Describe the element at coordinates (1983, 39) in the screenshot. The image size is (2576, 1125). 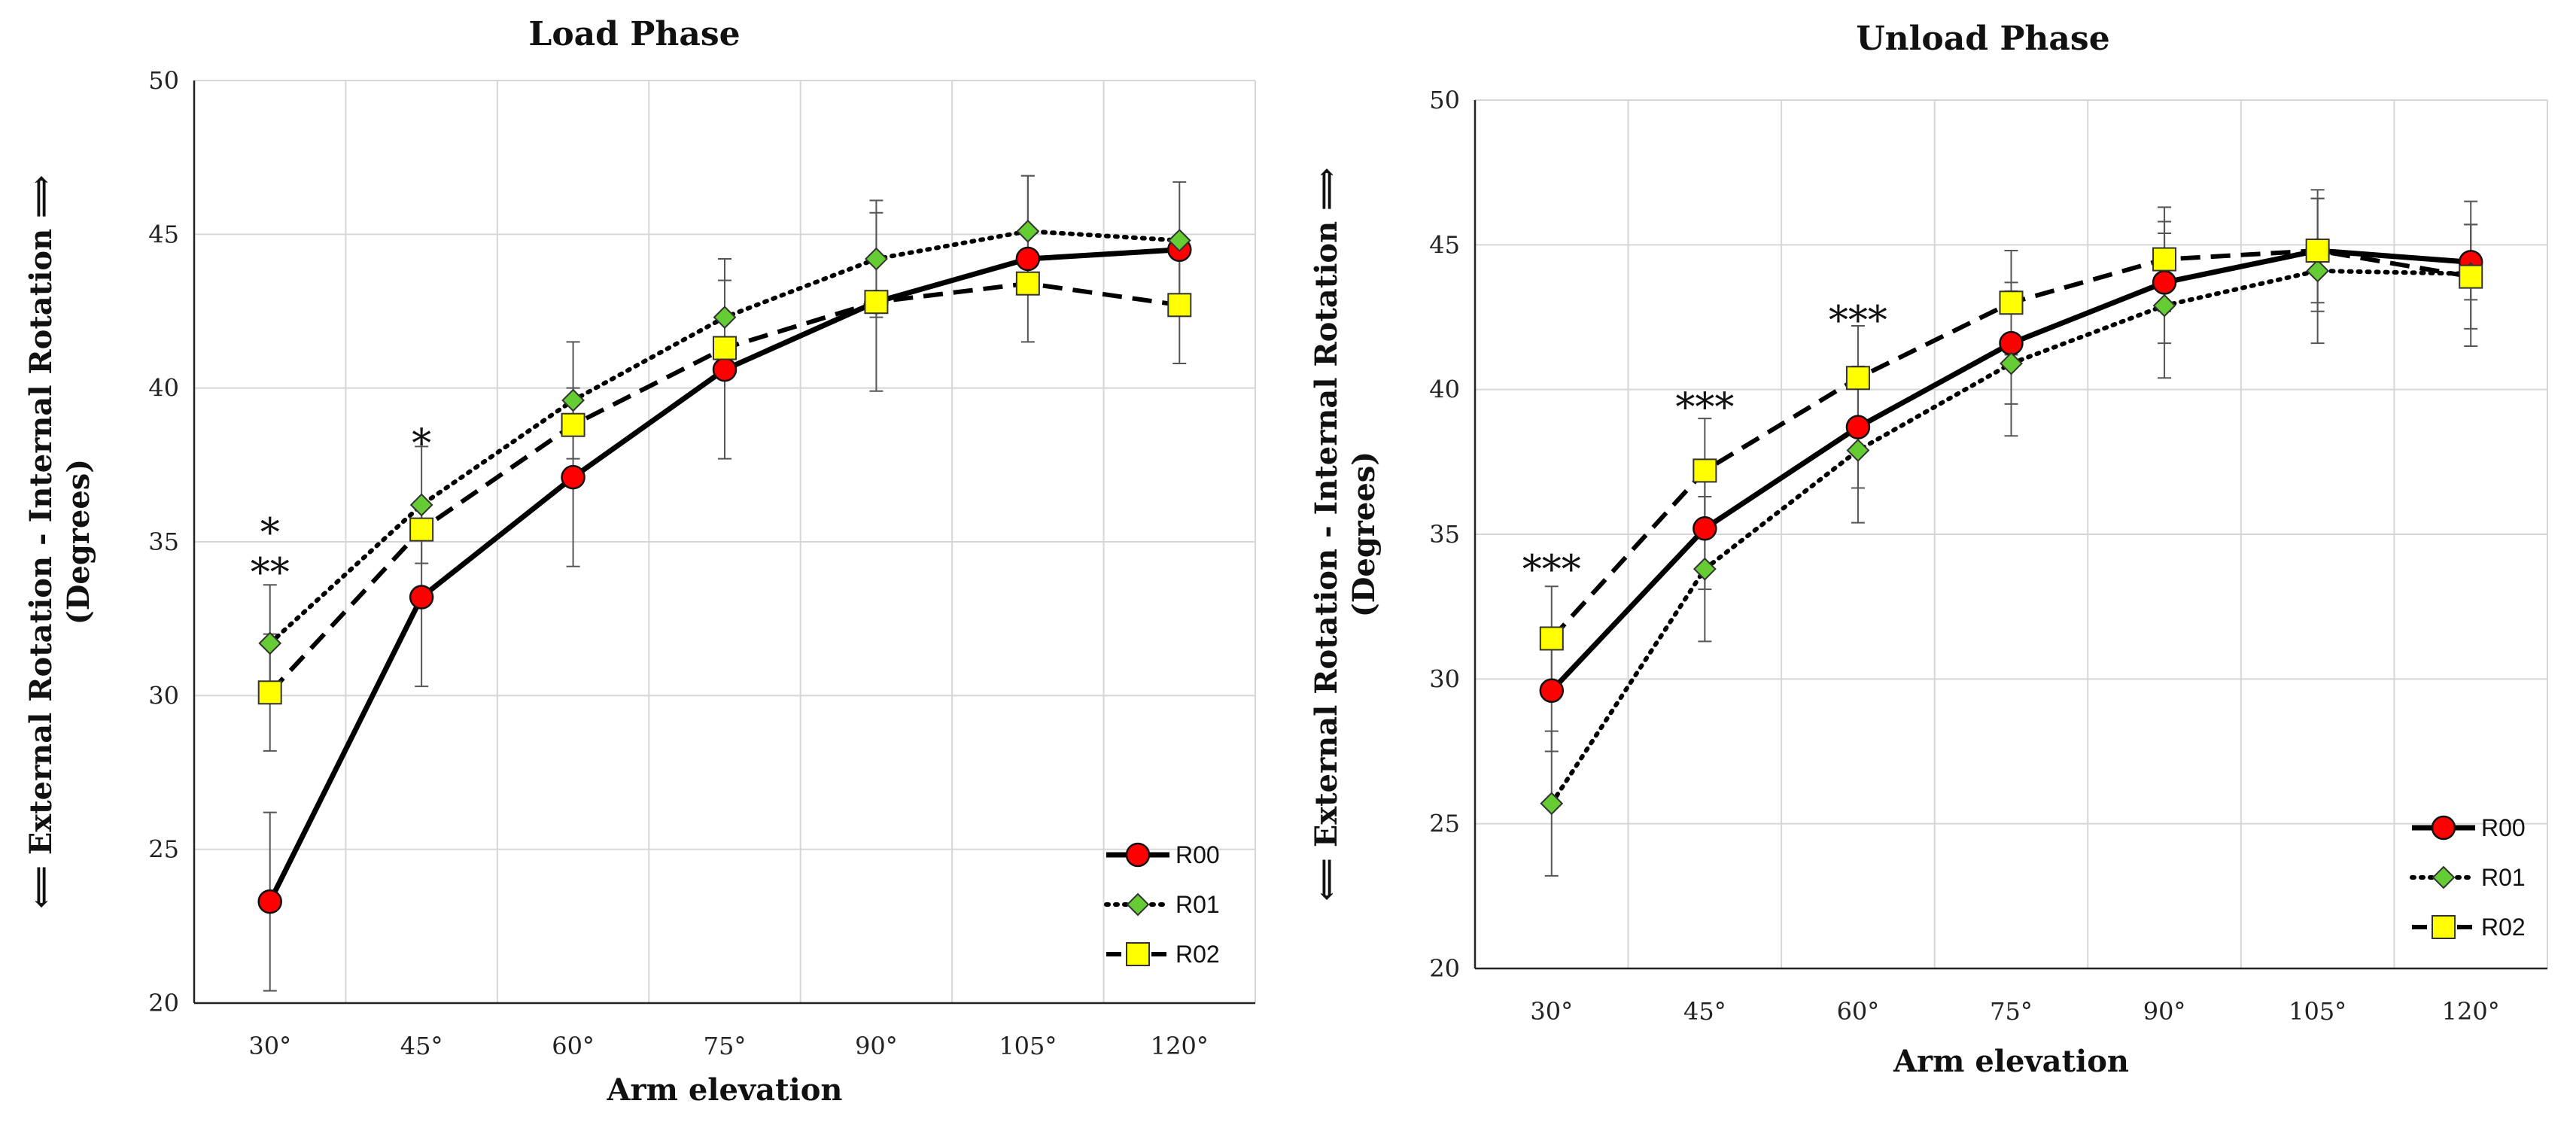
I see `chart-title: Unload Phase` at that location.